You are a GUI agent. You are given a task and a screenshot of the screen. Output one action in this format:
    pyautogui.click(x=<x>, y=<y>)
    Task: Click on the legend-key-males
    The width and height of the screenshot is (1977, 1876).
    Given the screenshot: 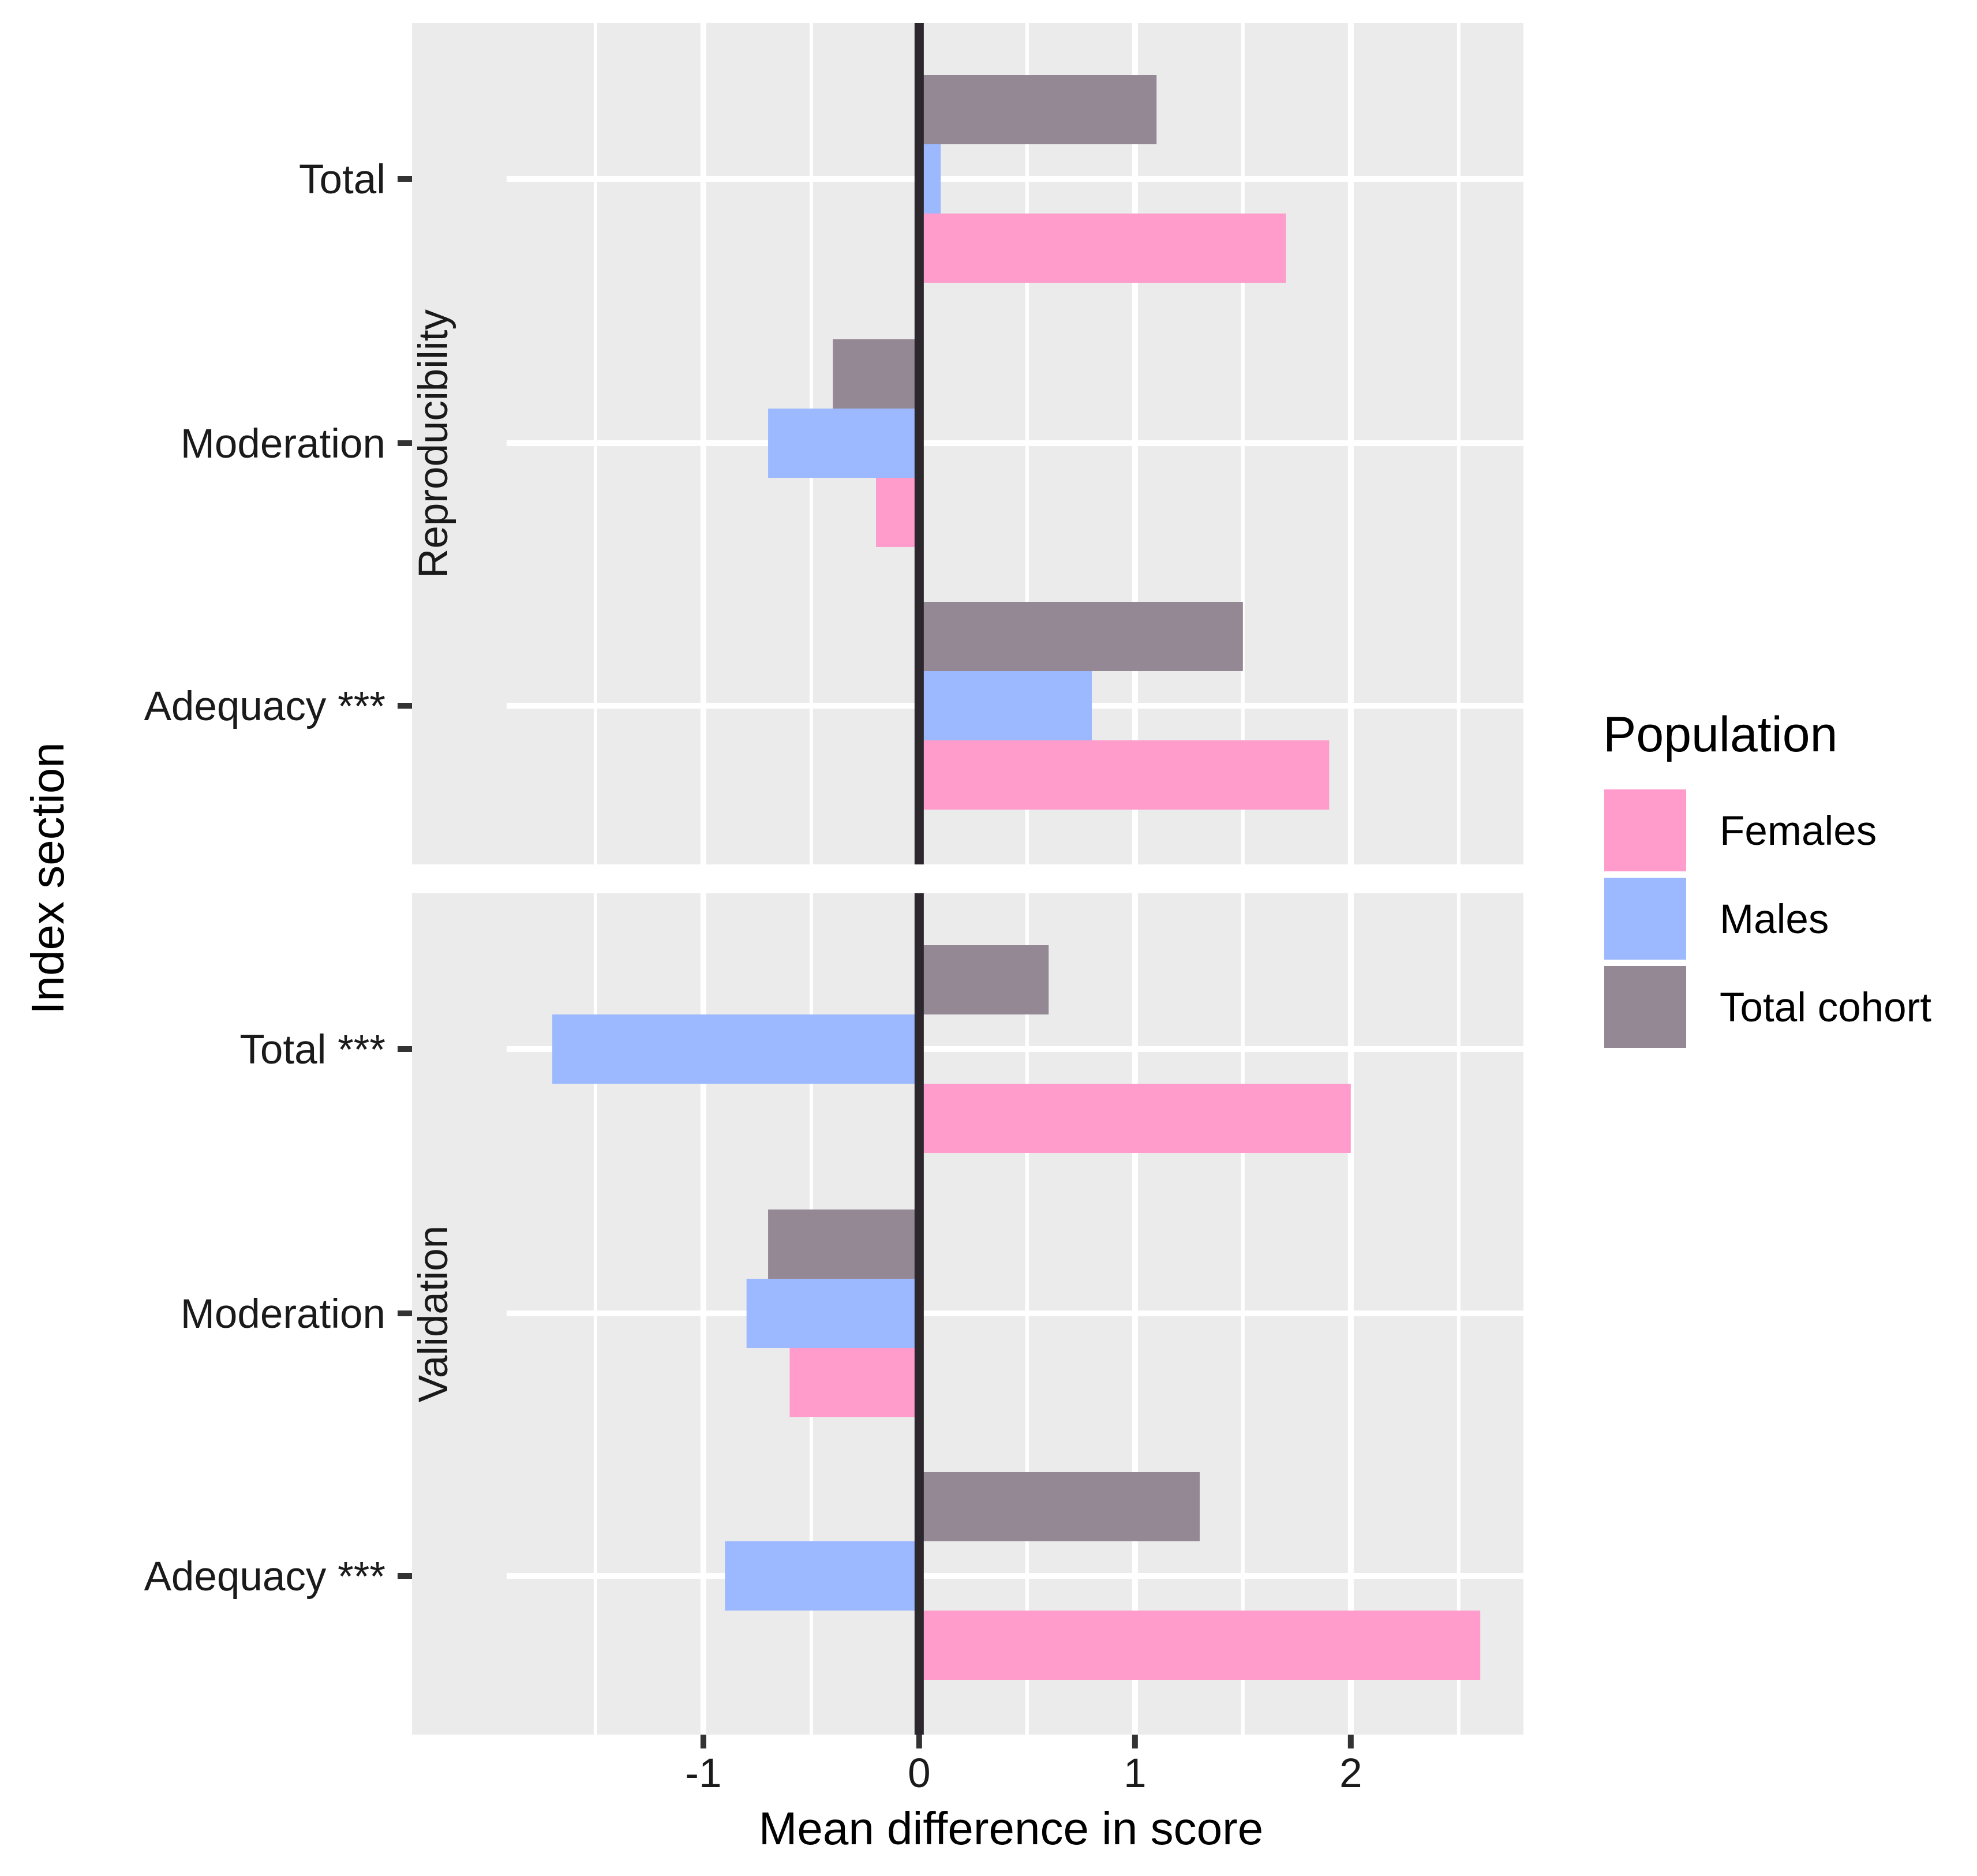 What is the action you would take?
    pyautogui.click(x=1645, y=918)
    